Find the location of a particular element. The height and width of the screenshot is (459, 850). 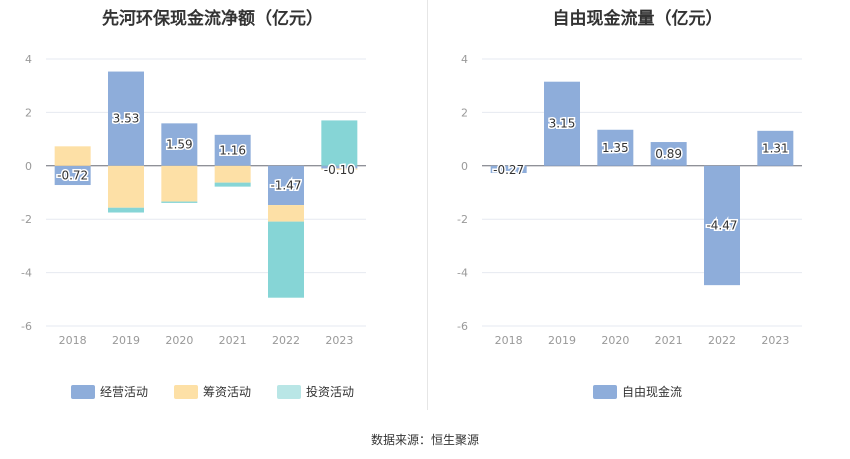

legend-item: 经营活动 is located at coordinates (109, 391).